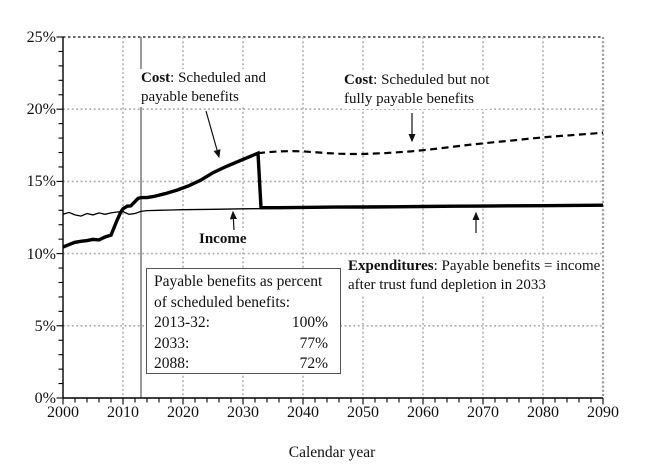 This screenshot has width=648, height=468. Describe the element at coordinates (190, 97) in the screenshot. I see `annotation-cost-payable-line2: payable benefits` at that location.